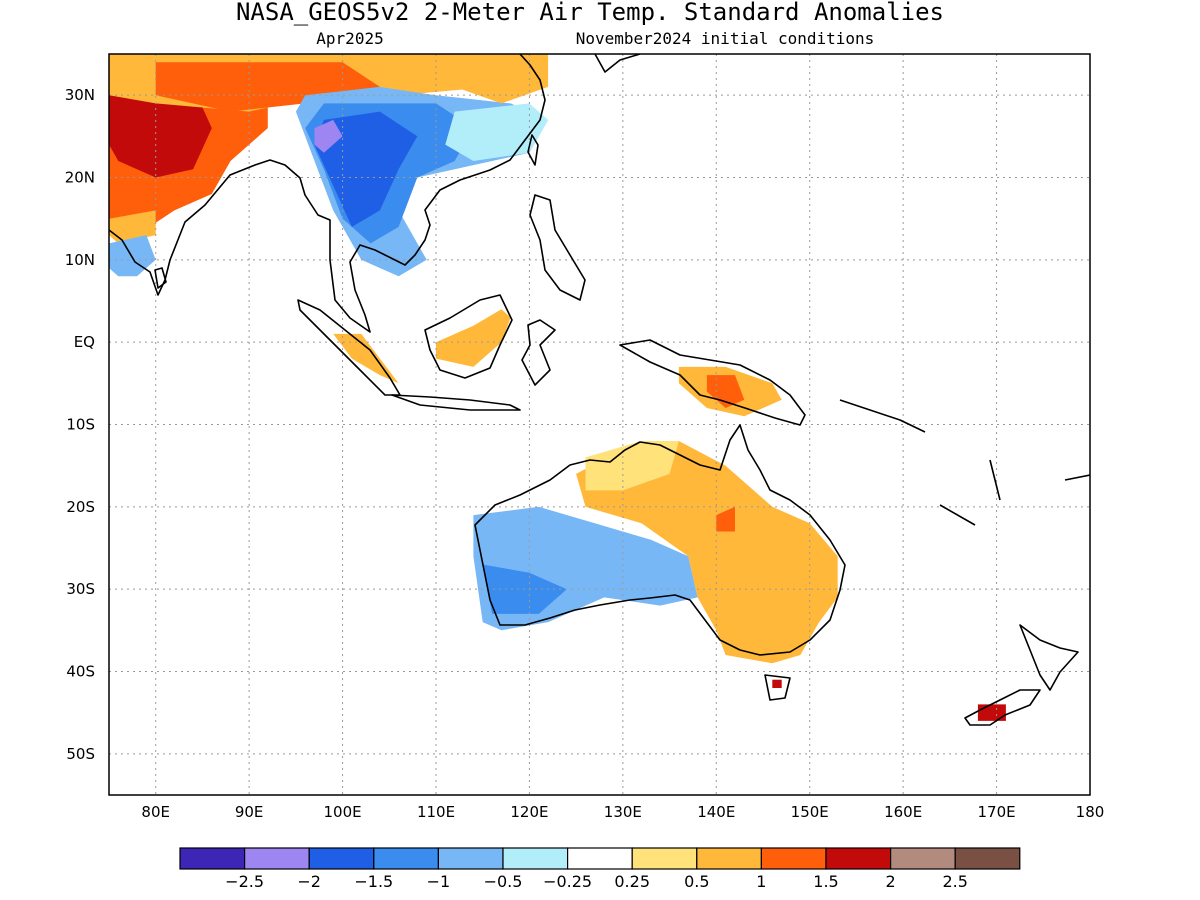  What do you see at coordinates (80, 507) in the screenshot?
I see `lat-tick-label: 20S` at bounding box center [80, 507].